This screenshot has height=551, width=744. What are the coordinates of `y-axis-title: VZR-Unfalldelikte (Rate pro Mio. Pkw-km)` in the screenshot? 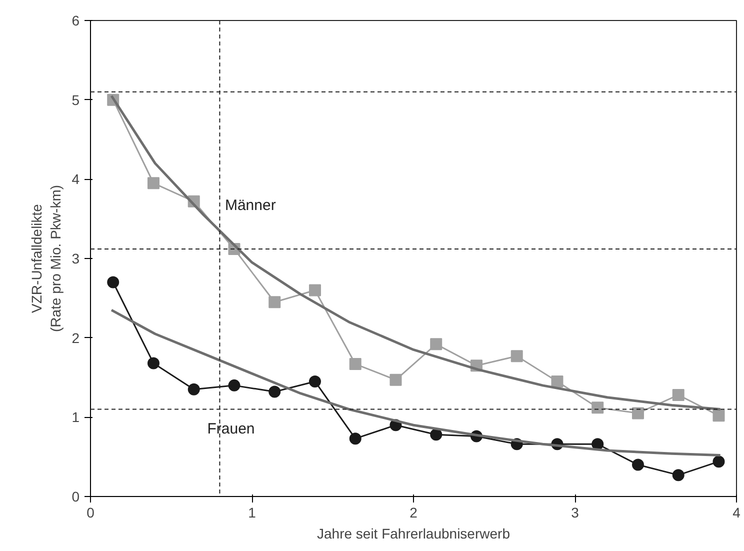 It's located at (46, 258).